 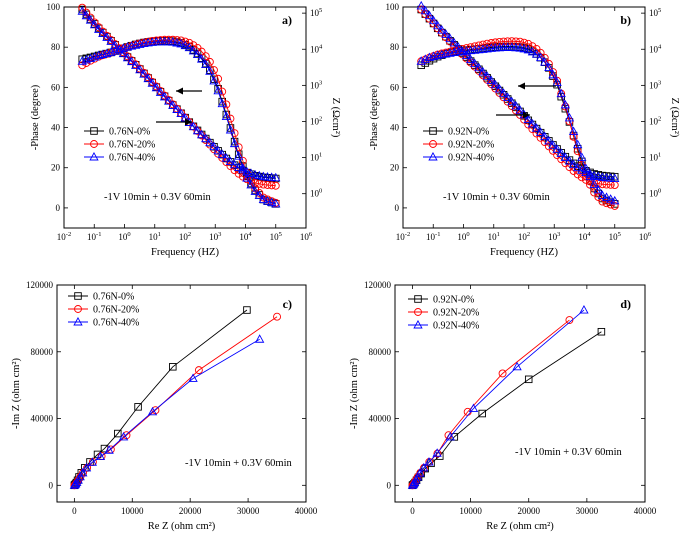 I want to click on x-tick-label: 10000, so click(x=132, y=511).